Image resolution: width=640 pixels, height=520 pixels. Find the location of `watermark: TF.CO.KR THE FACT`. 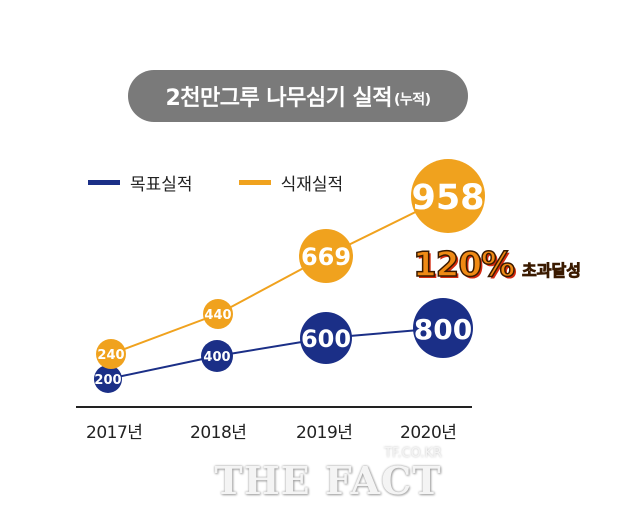

watermark: TF.CO.KR THE FACT is located at coordinates (328, 473).